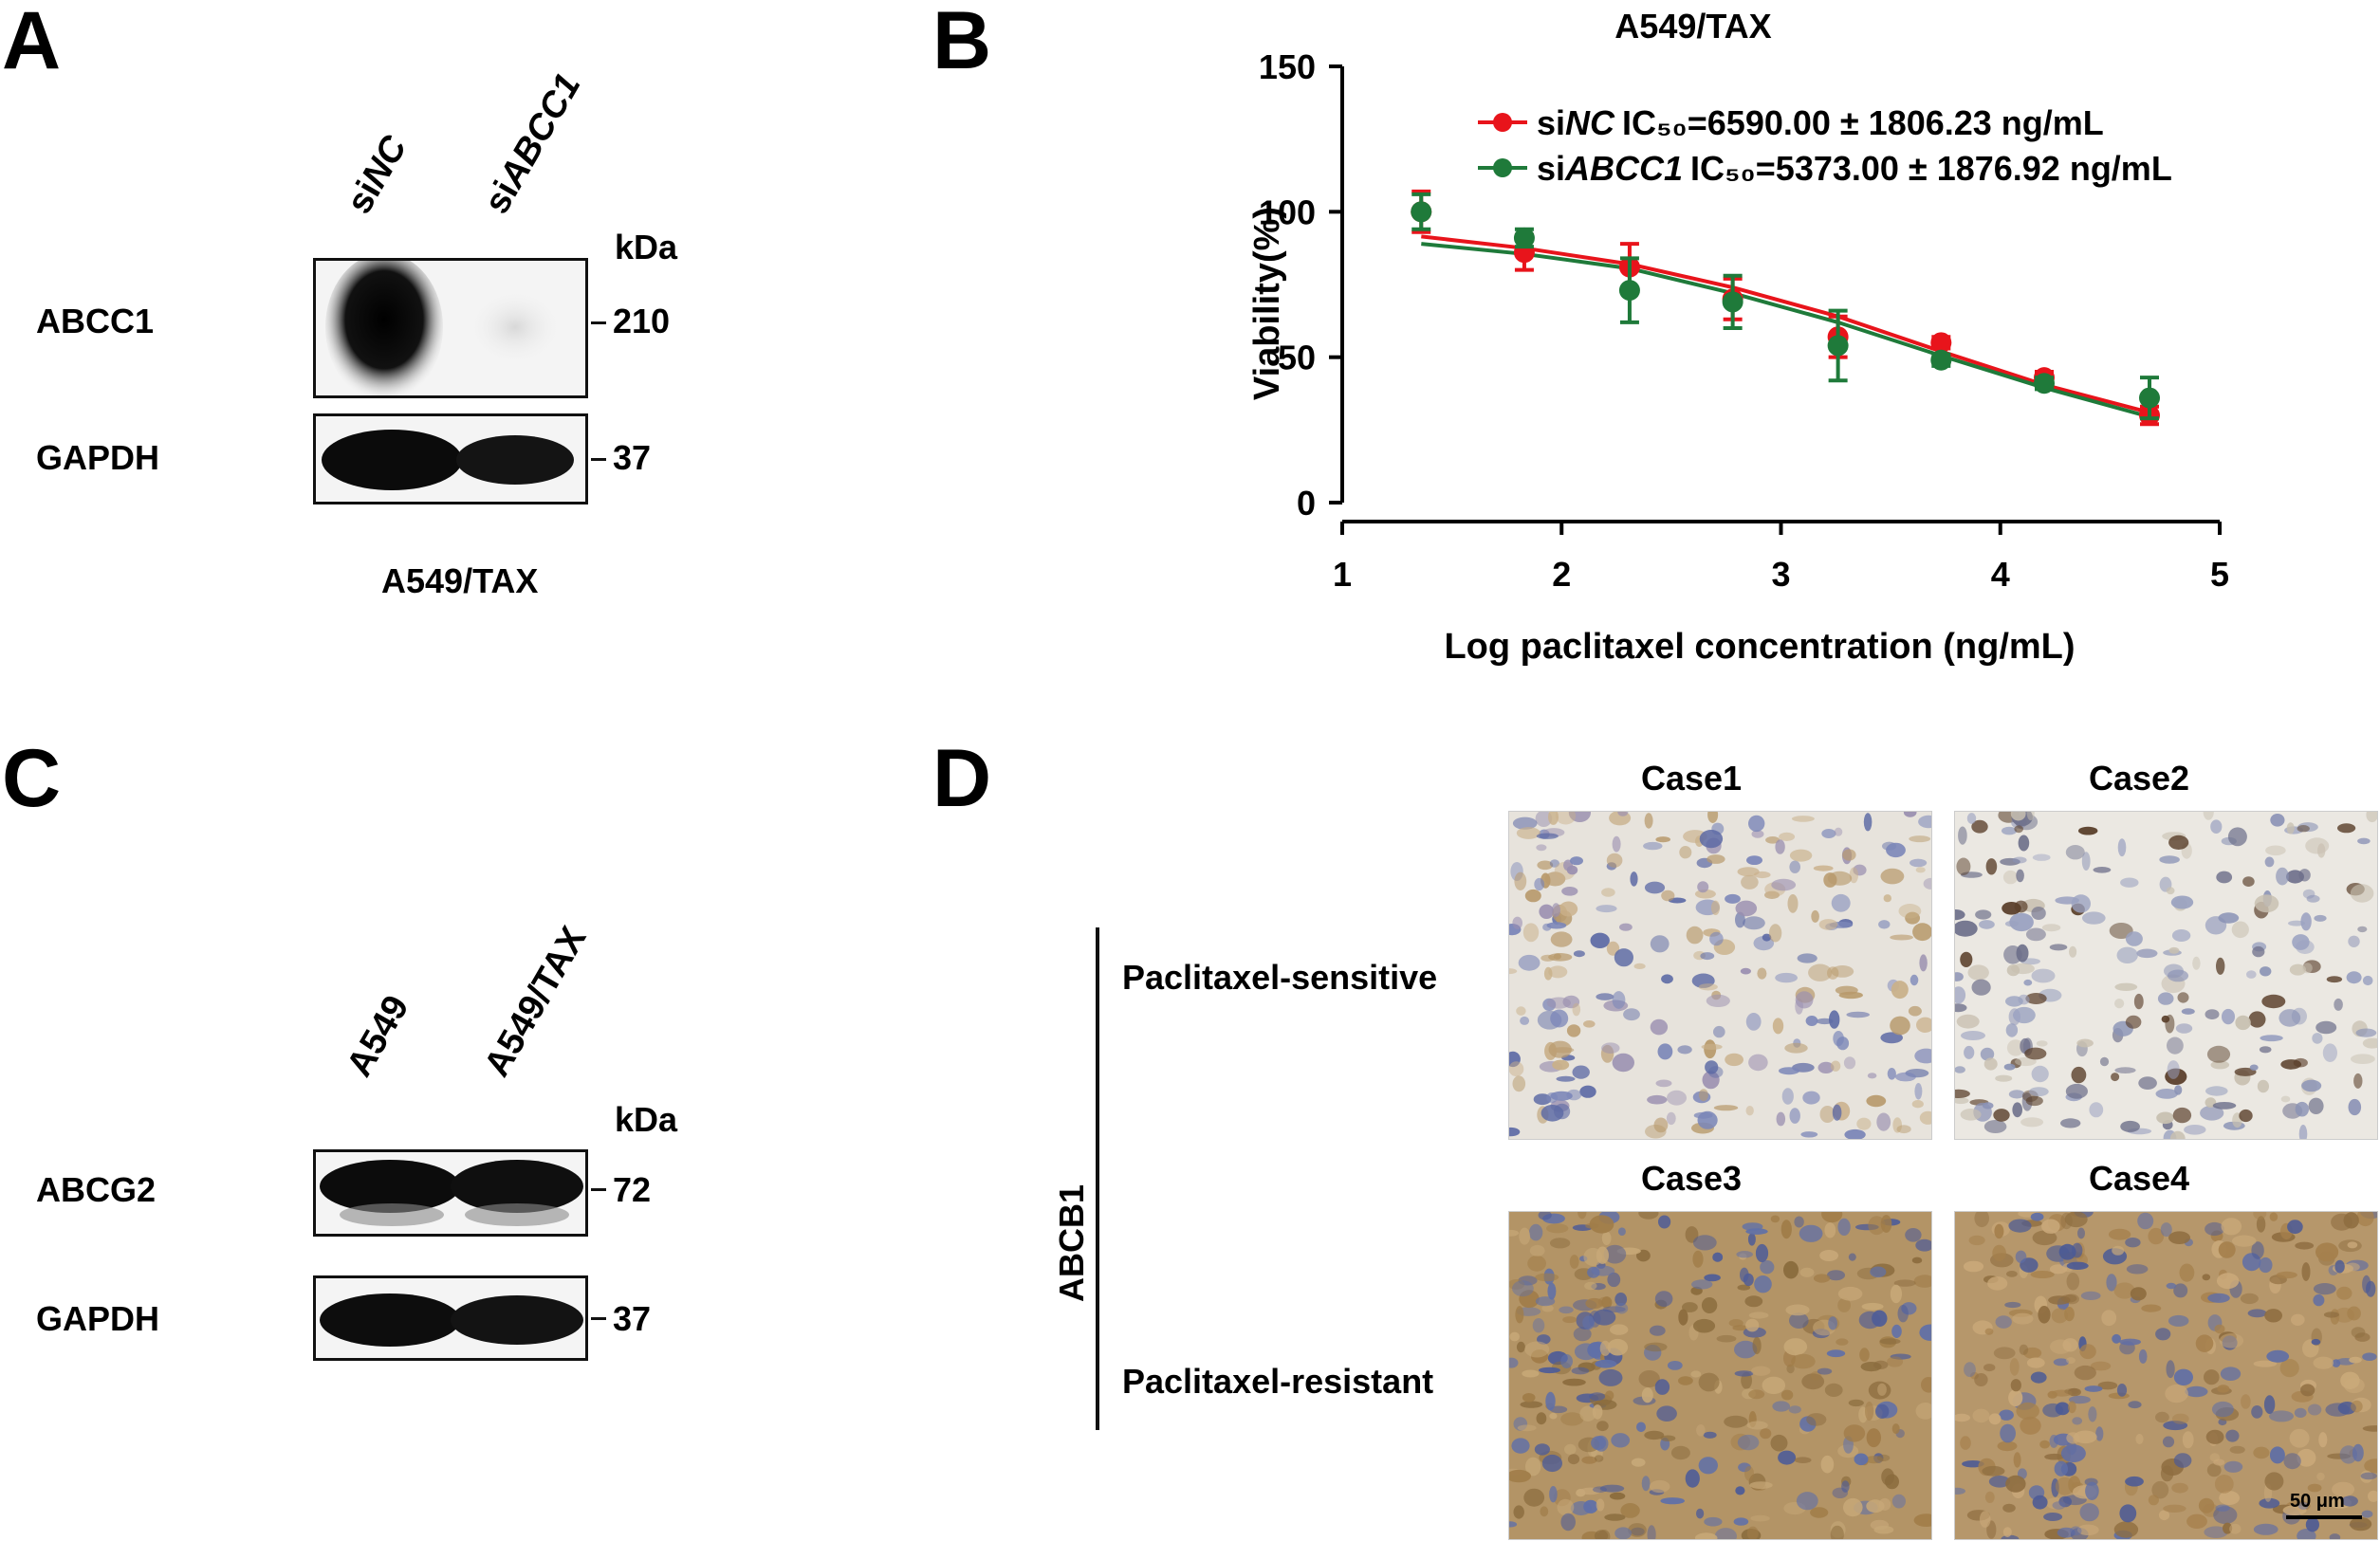 The image size is (2380, 1541). What do you see at coordinates (378, 1036) in the screenshot?
I see `lane-label-a549: A549` at bounding box center [378, 1036].